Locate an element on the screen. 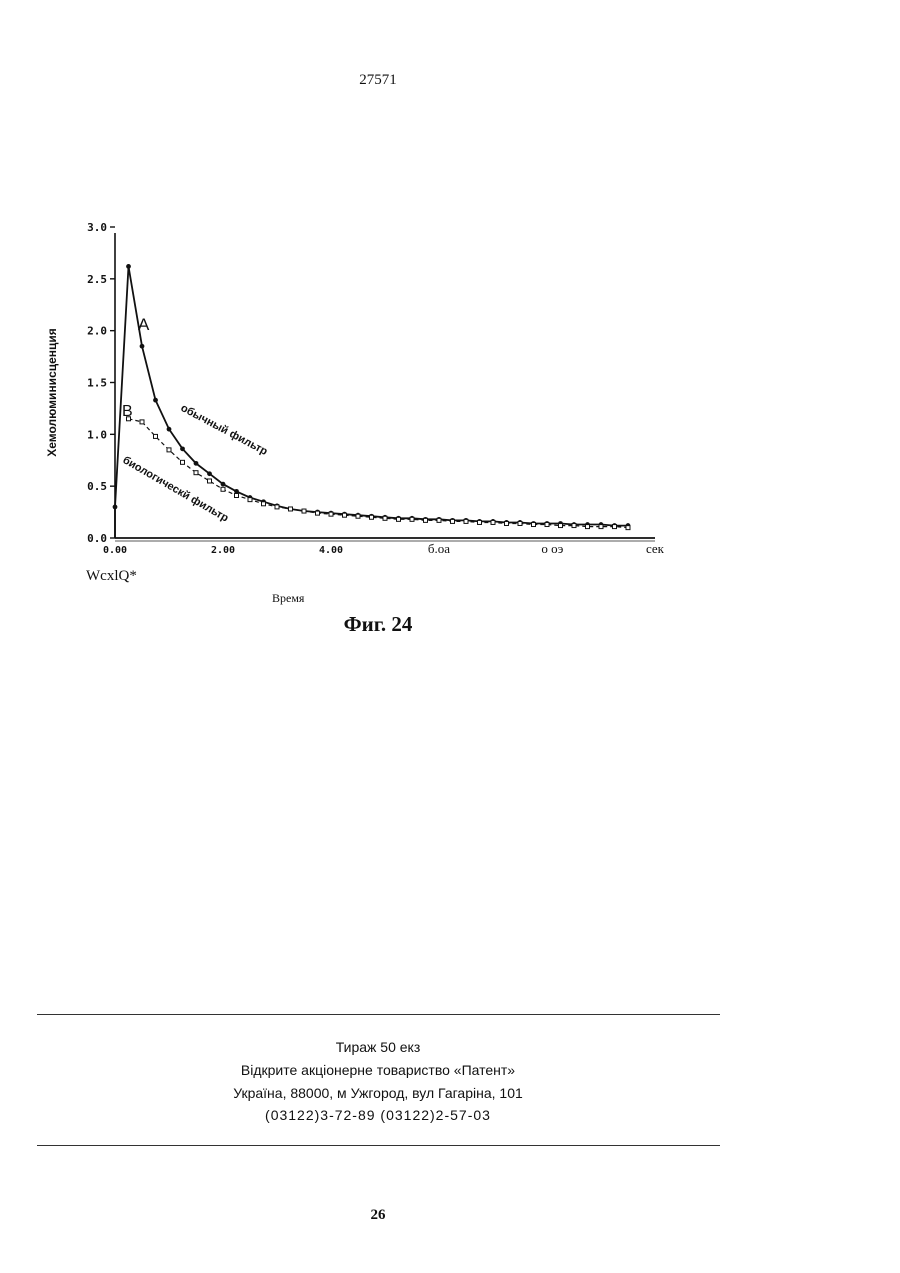  annotation-label-B: B is located at coordinates (127, 411).